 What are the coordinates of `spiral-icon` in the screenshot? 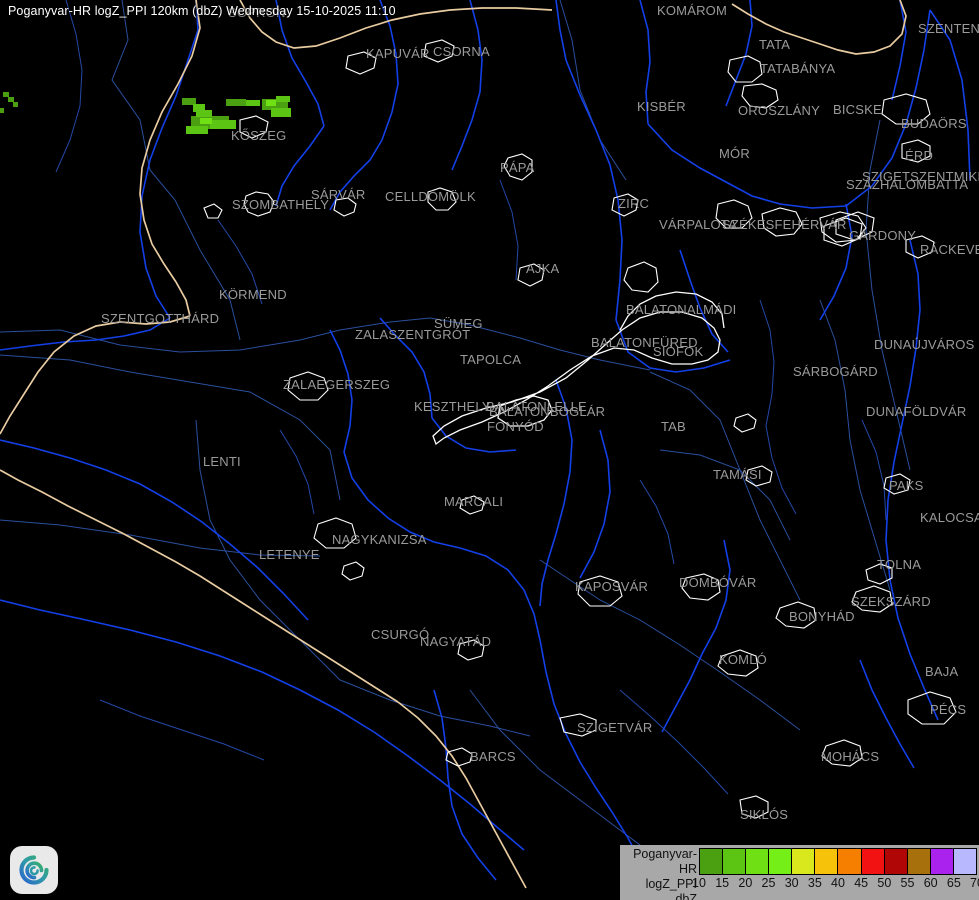 It's located at (34, 870).